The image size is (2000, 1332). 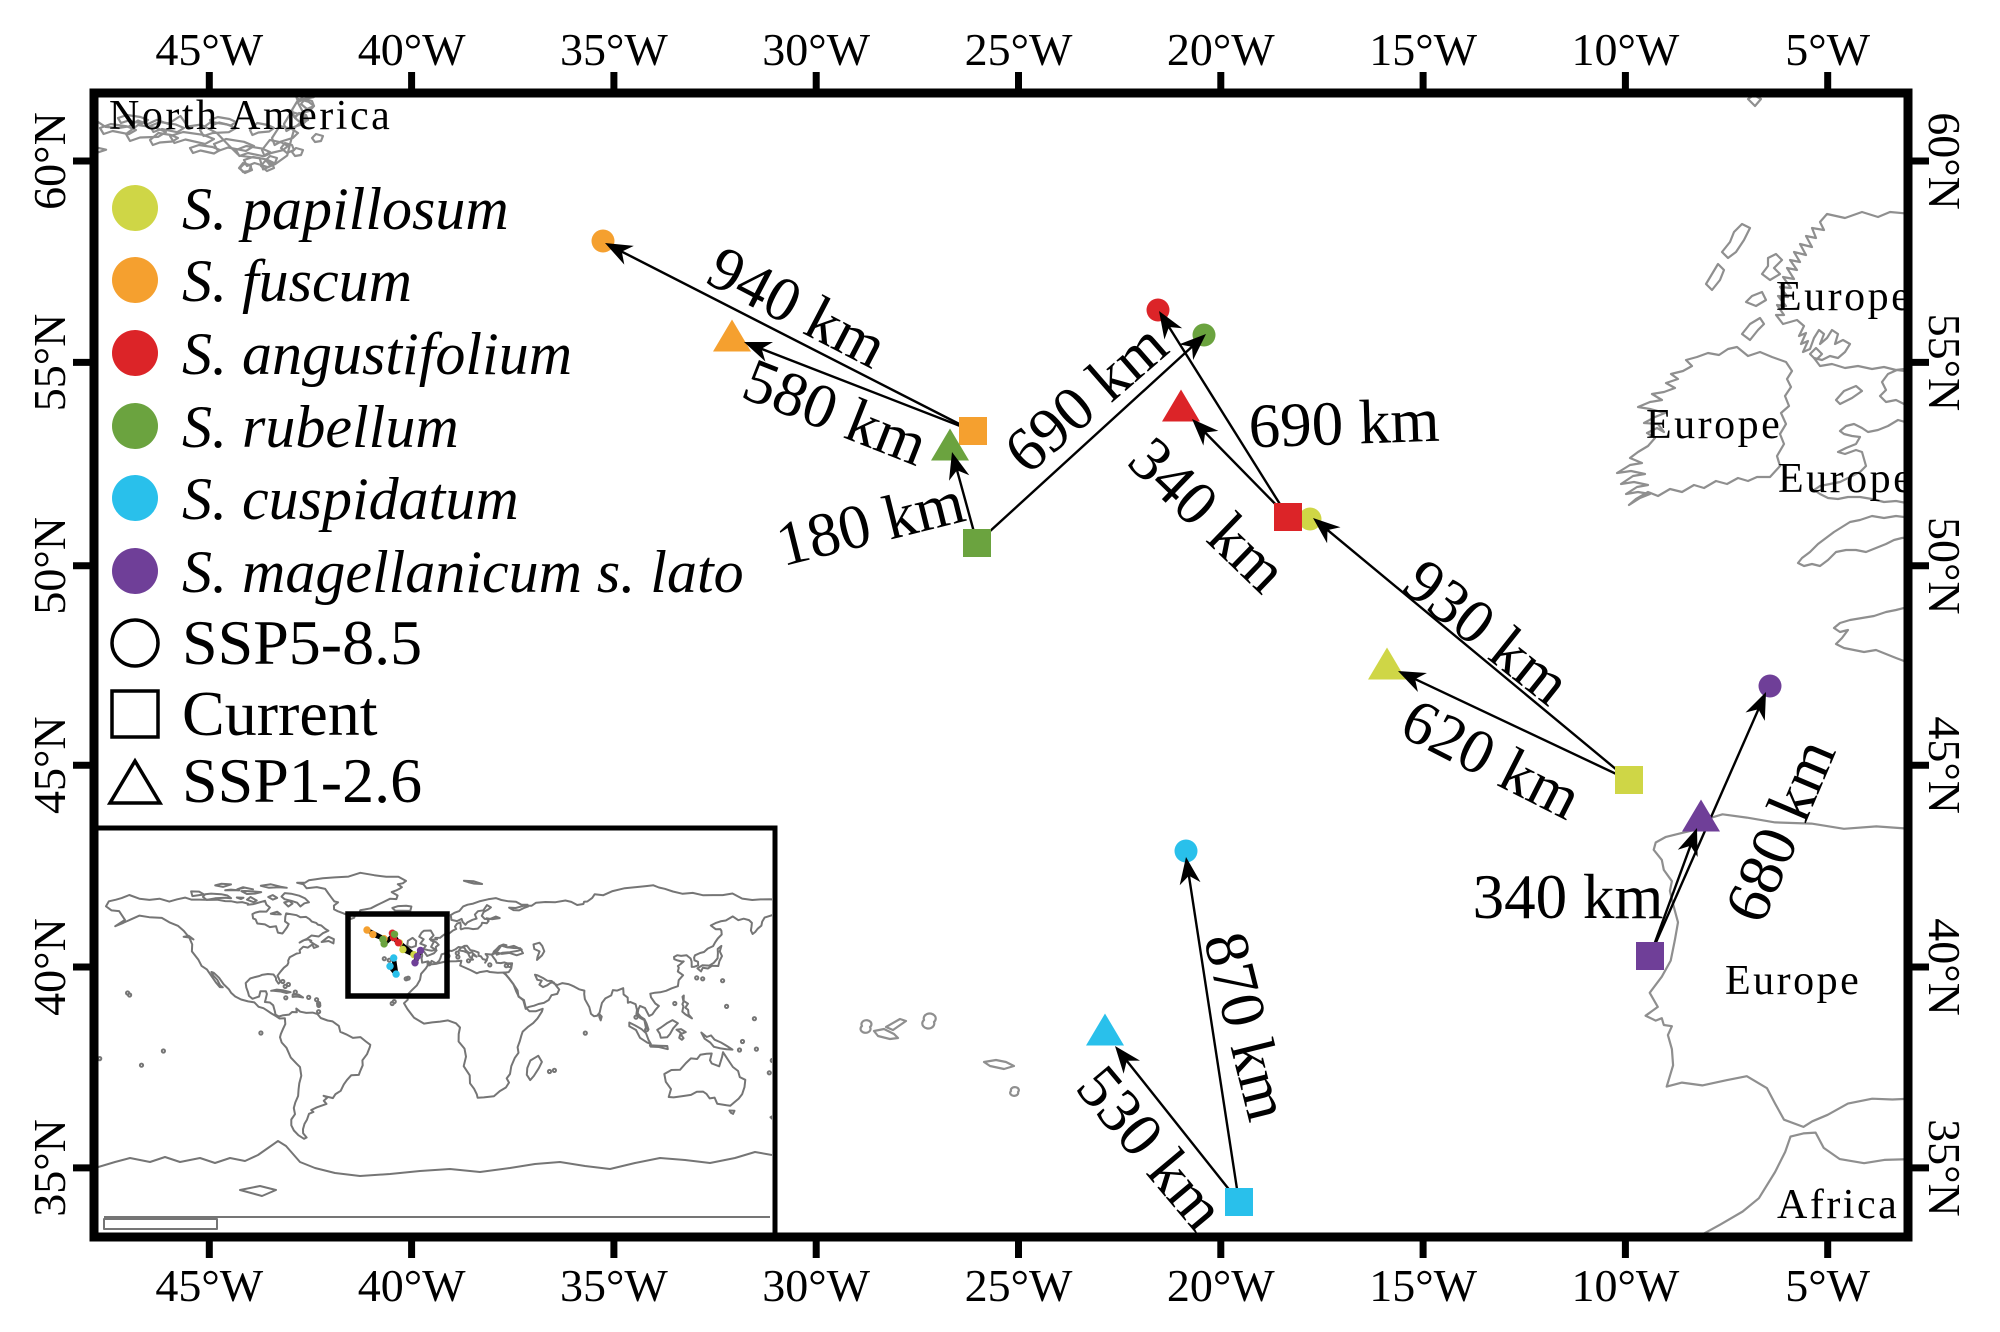 I want to click on svg-text: SSP5-8.5, so click(x=302, y=642).